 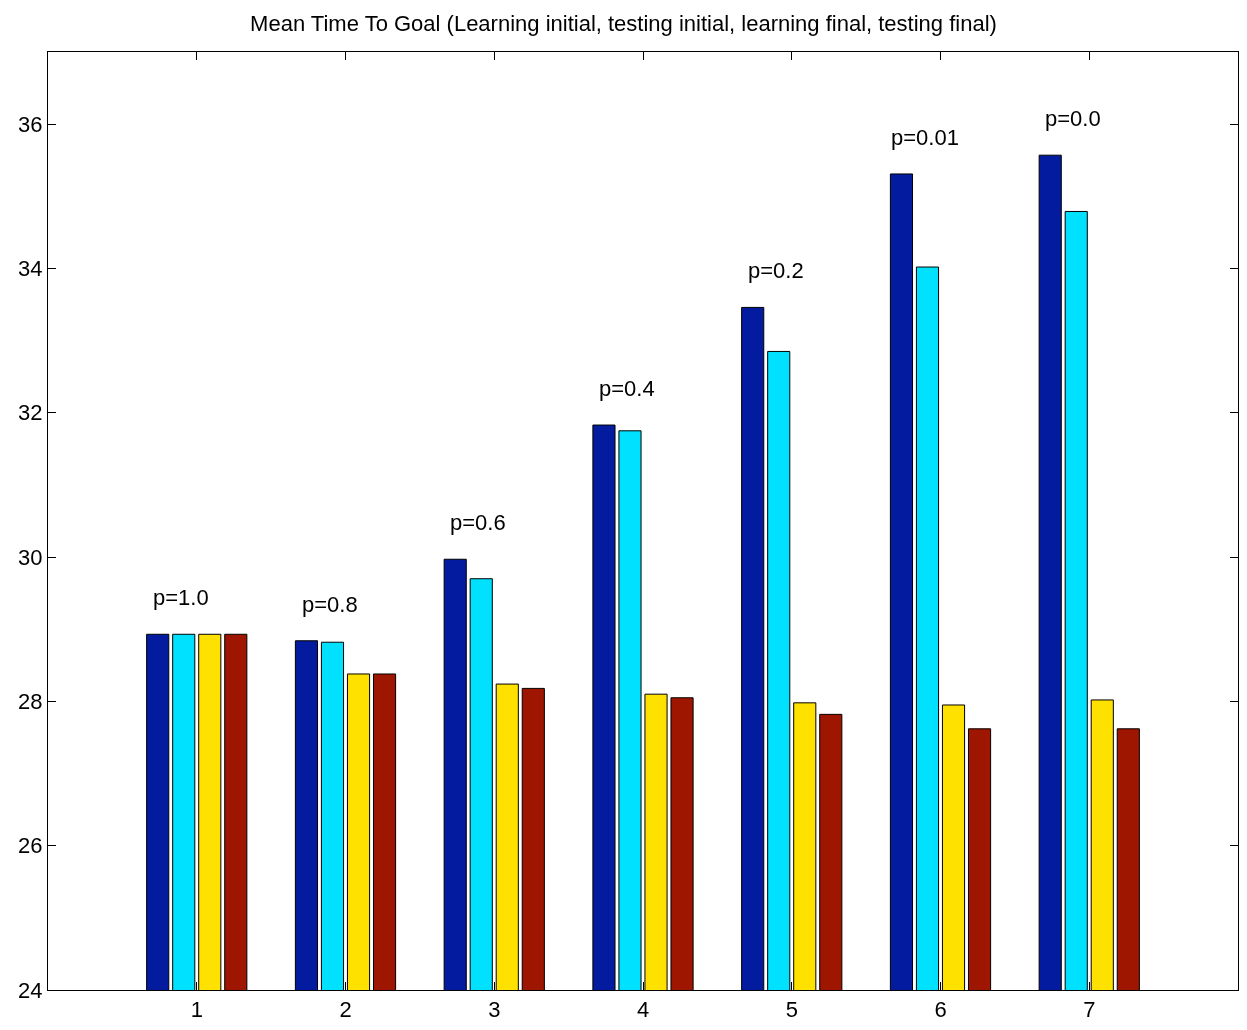 I want to click on annotation: p=1.0, so click(x=181, y=597).